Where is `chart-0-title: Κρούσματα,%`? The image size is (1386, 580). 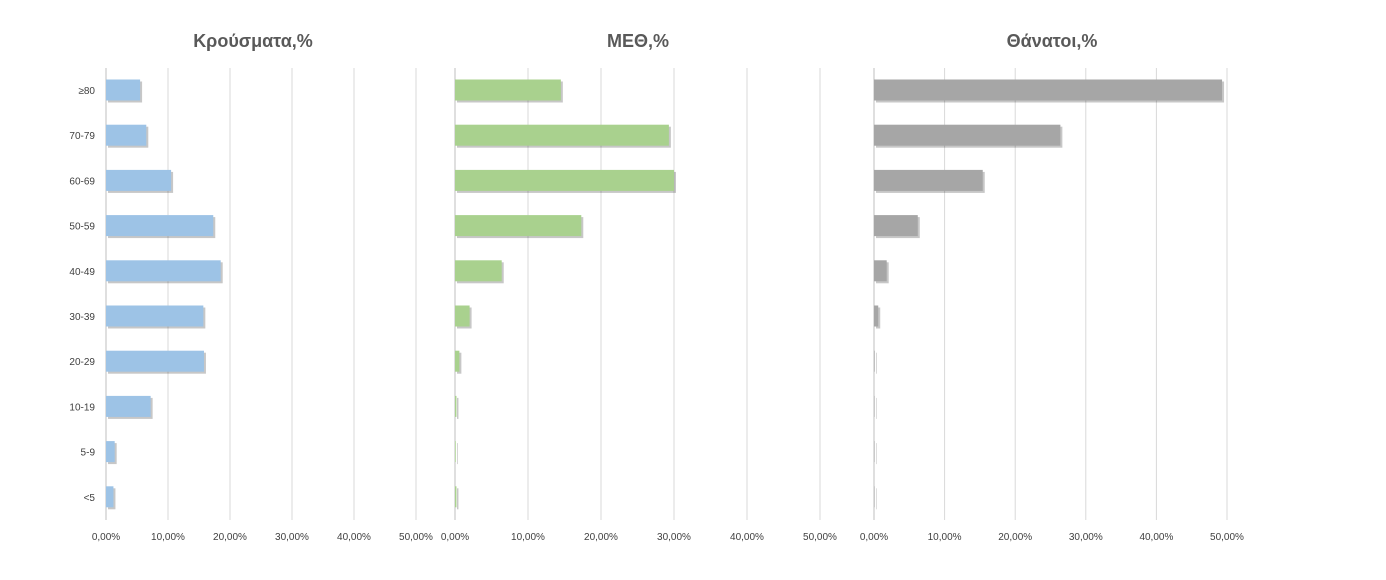
chart-0-title: Κρούσματα,% is located at coordinates (253, 41).